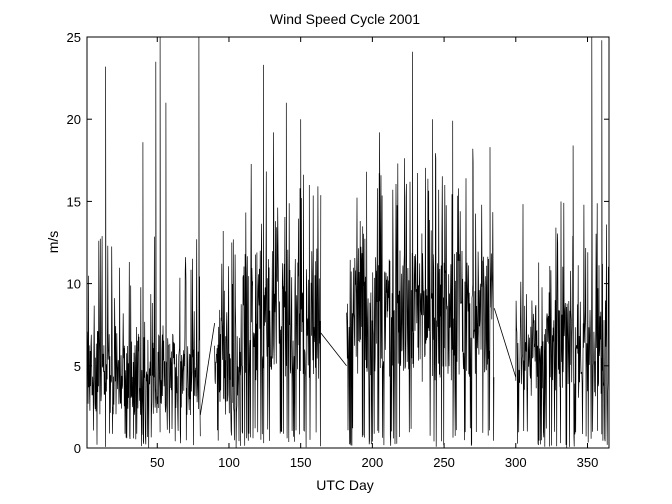  I want to click on x-tick-label: 350, so click(588, 462).